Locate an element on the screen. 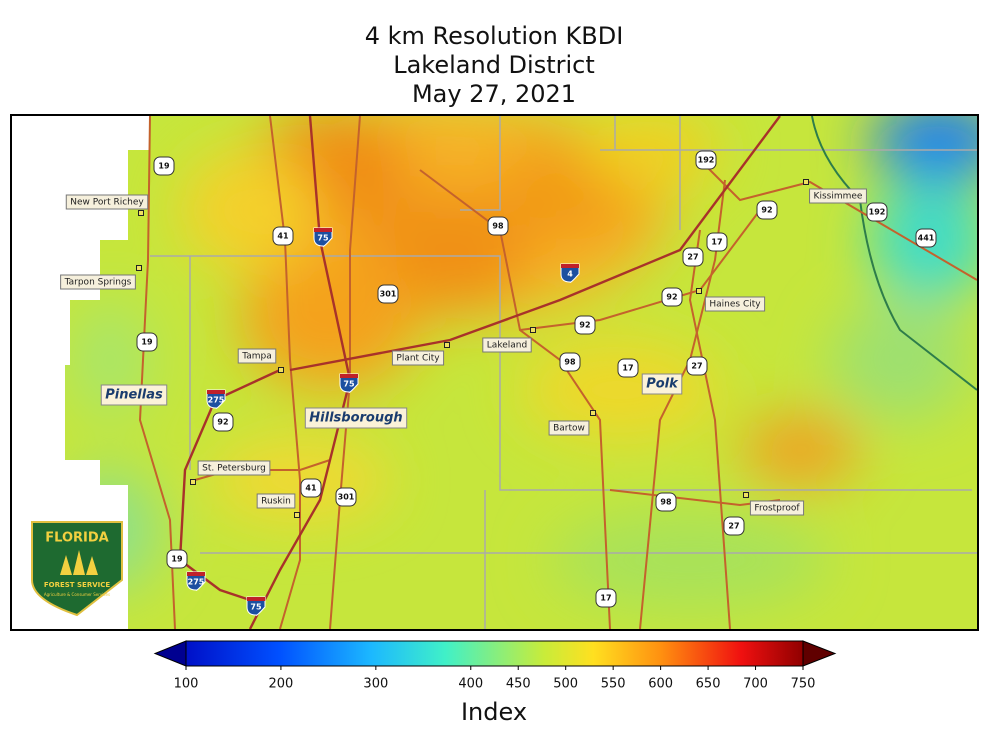 This screenshot has height=753, width=987. county-label-text: Pinellas is located at coordinates (134, 395).